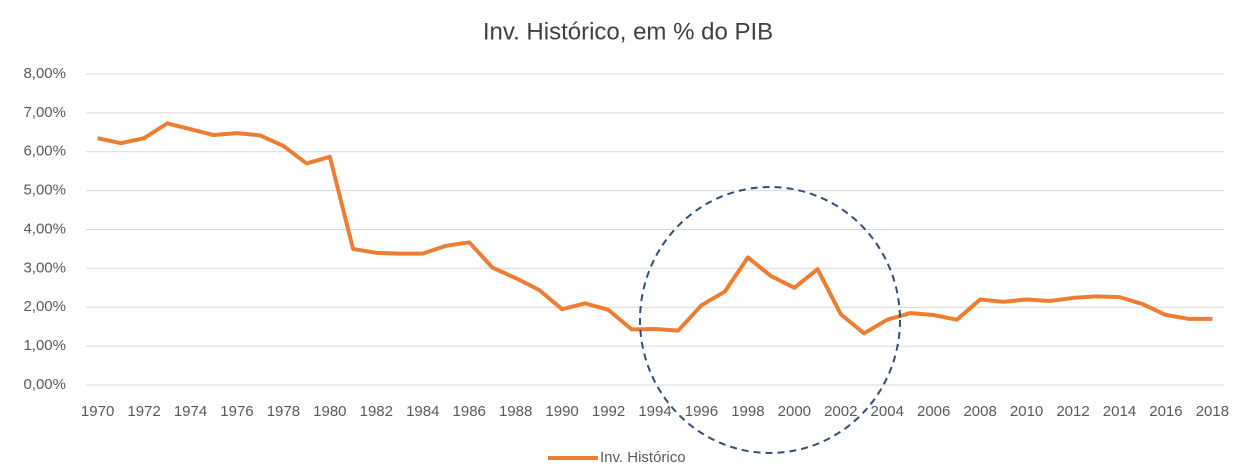  Describe the element at coordinates (561, 411) in the screenshot. I see `x-tick-label: 1990` at that location.